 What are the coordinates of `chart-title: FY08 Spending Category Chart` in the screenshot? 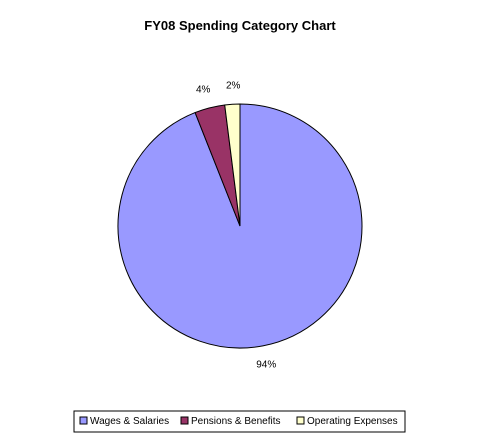 It's located at (240, 25).